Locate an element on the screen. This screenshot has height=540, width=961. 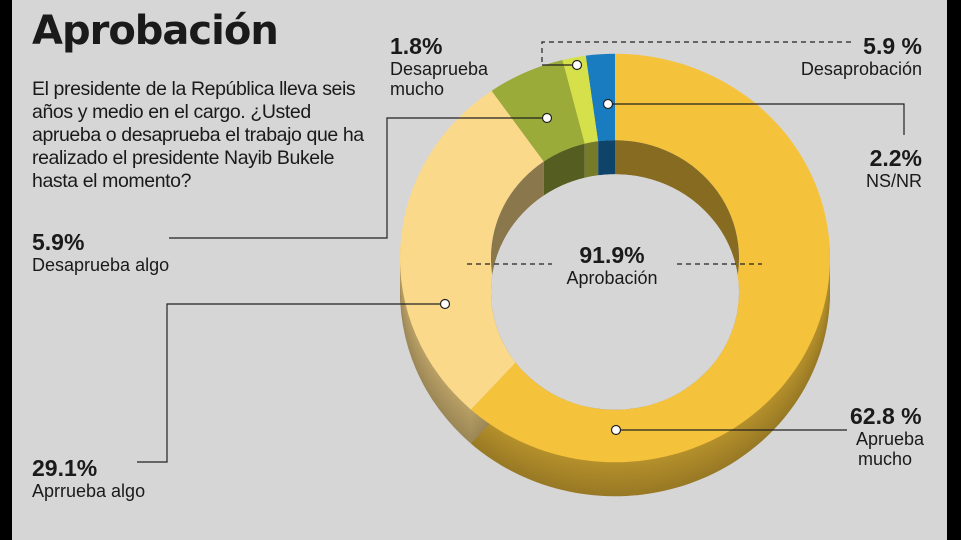
value-desaprueba-algo: 5.9% is located at coordinates (58, 242).